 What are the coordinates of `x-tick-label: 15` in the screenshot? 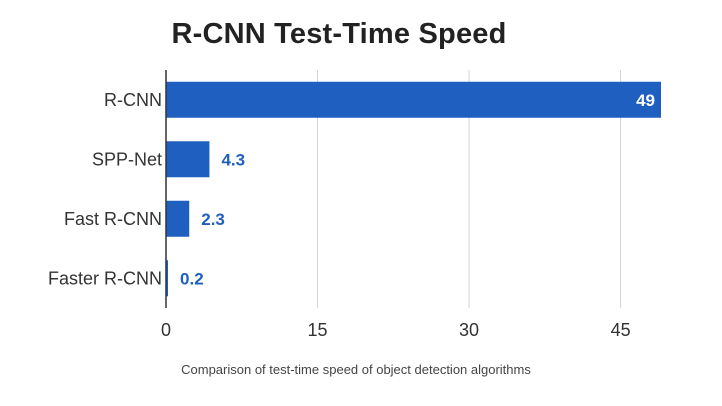 It's located at (318, 330).